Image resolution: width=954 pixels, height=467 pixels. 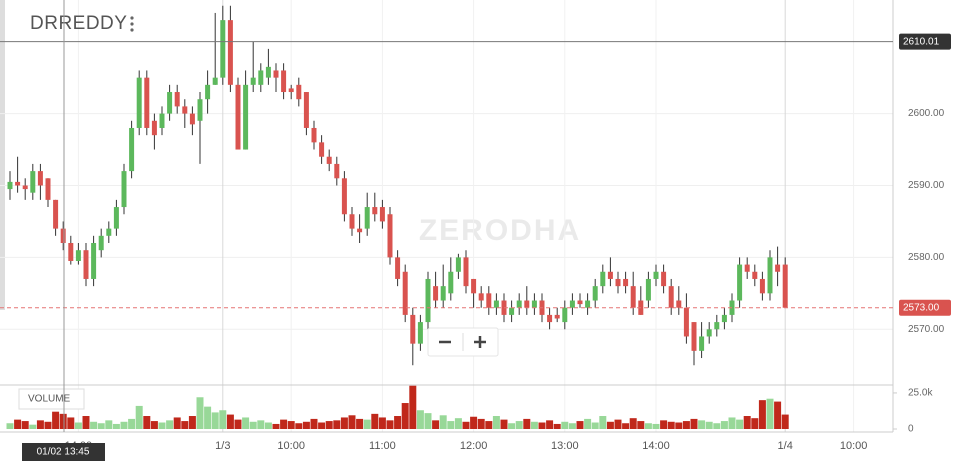 What do you see at coordinates (382, 446) in the screenshot?
I see `x-tick-label: 11:00` at bounding box center [382, 446].